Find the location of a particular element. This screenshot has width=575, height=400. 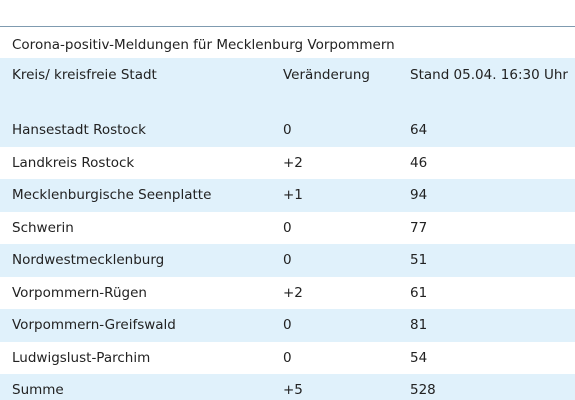

cell-district: Ludwigslust-Parchim is located at coordinates (81, 357).